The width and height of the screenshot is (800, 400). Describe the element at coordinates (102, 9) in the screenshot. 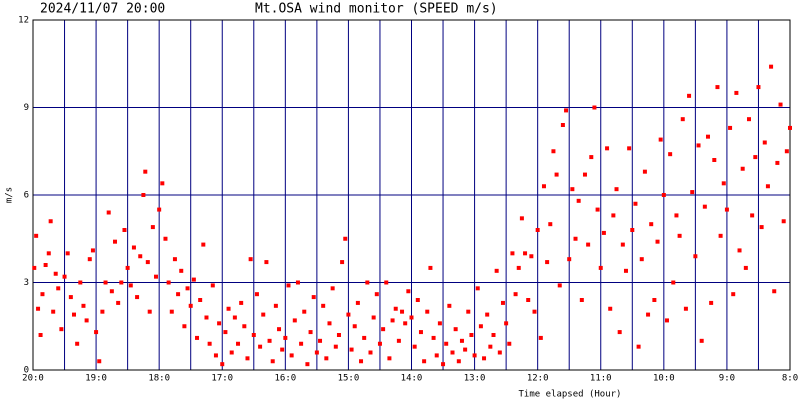

I see `timestamp: 2024/11/07 20:00` at that location.